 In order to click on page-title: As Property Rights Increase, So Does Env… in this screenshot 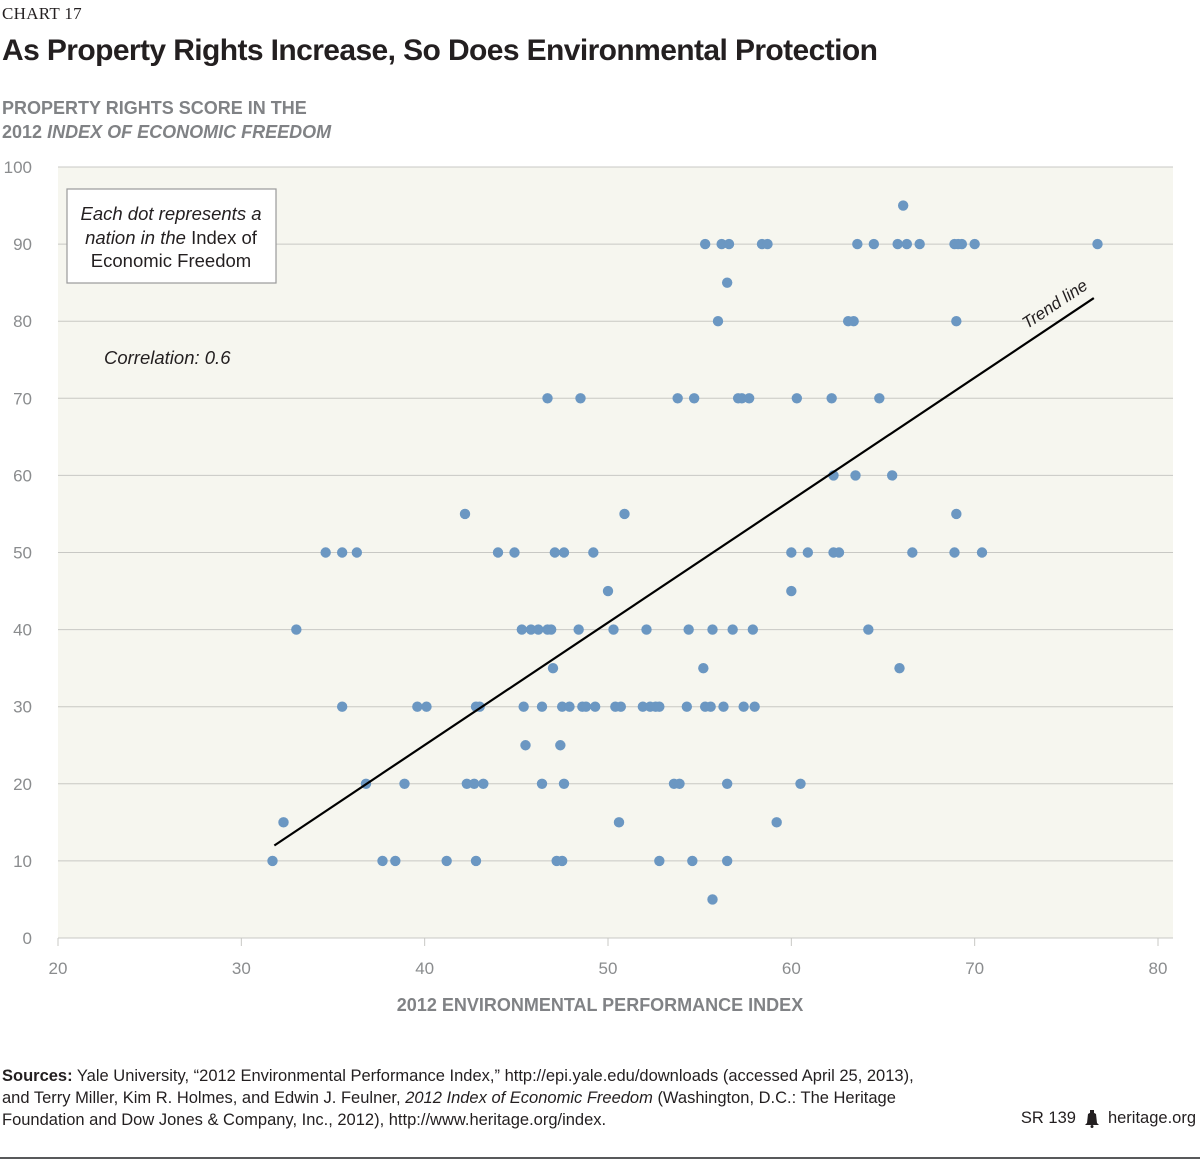, I will do `click(440, 50)`.